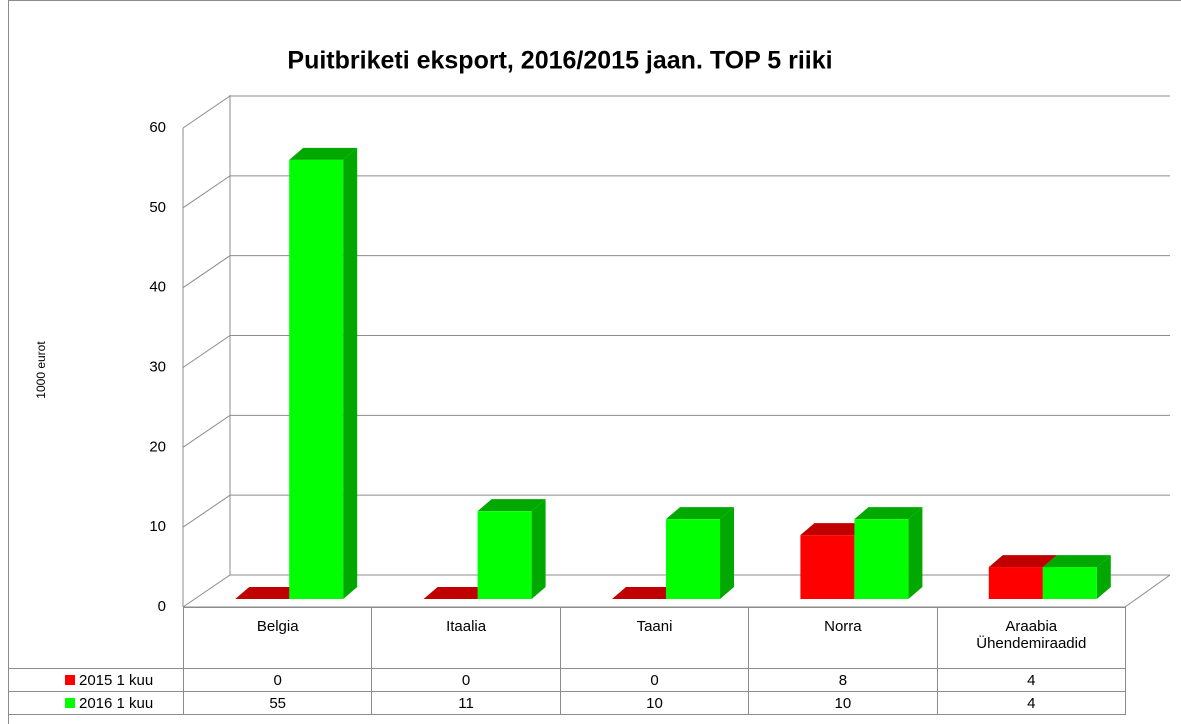 This screenshot has width=1181, height=724. Describe the element at coordinates (466, 638) in the screenshot. I see `table-category: Itaalia` at that location.